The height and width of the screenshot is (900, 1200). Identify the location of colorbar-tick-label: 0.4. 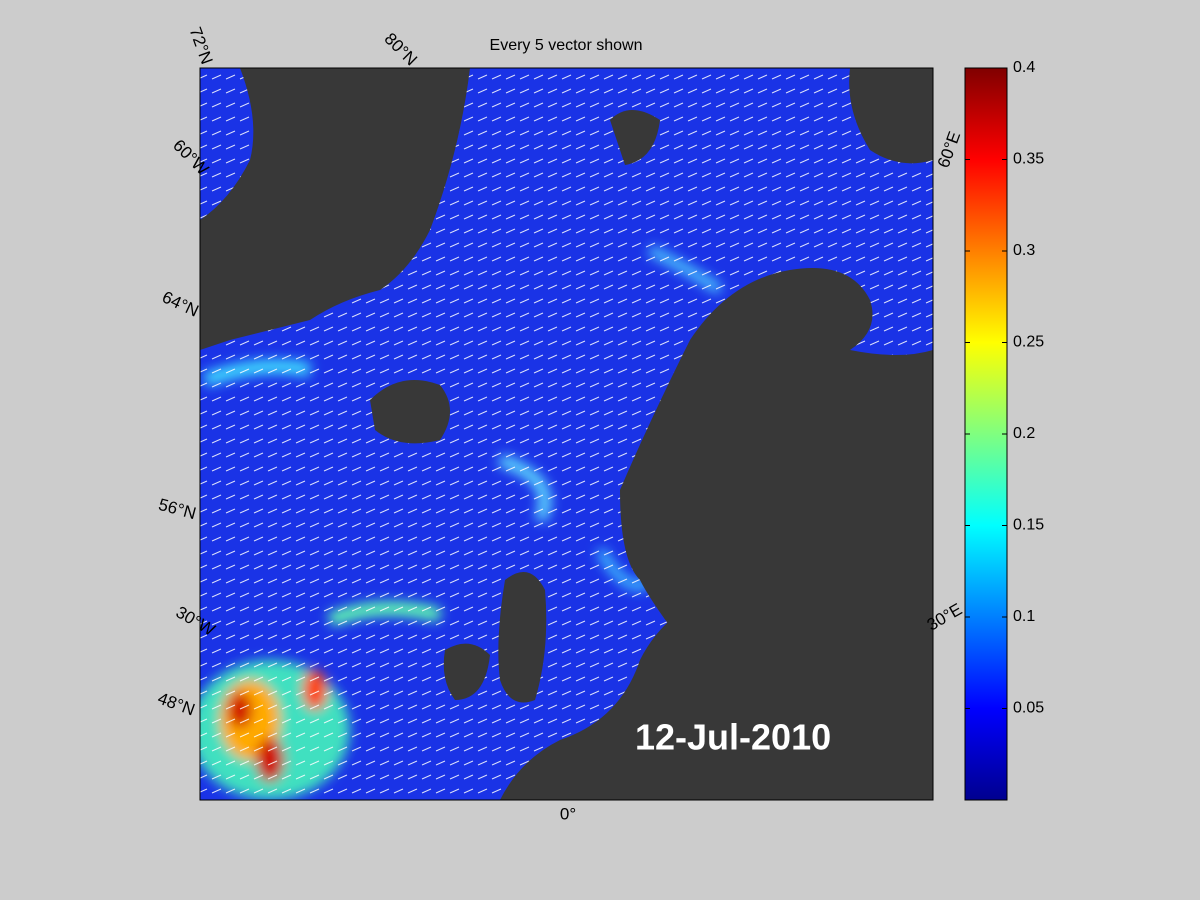
(1024, 67).